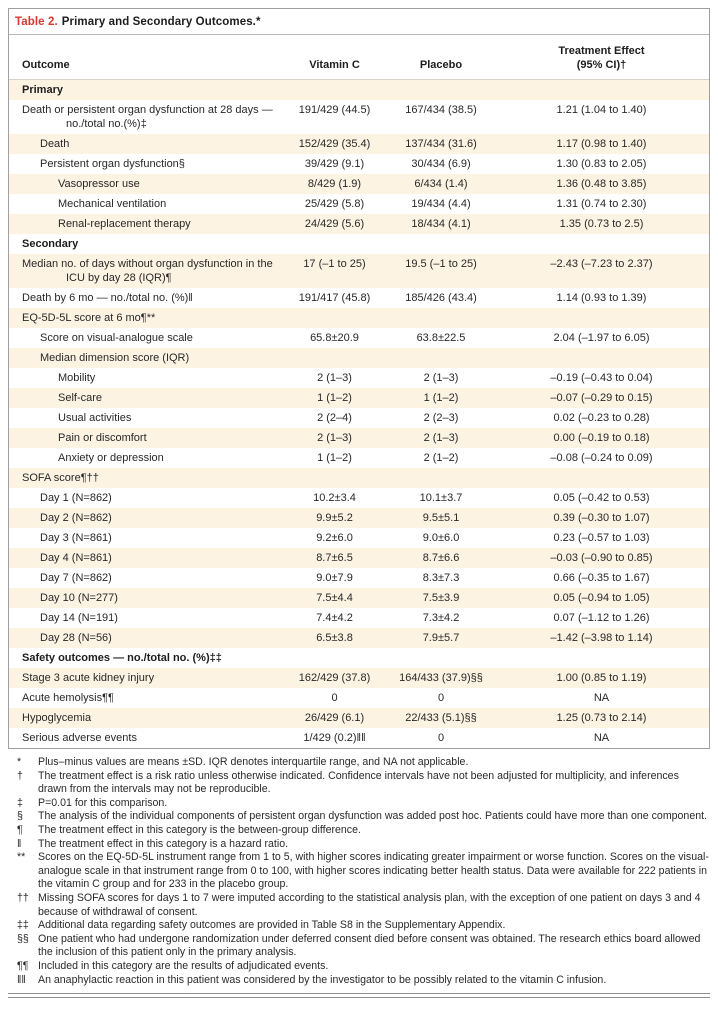 This screenshot has width=718, height=1023. I want to click on vitamin-c-value: 6.5±3.8, so click(334, 638).